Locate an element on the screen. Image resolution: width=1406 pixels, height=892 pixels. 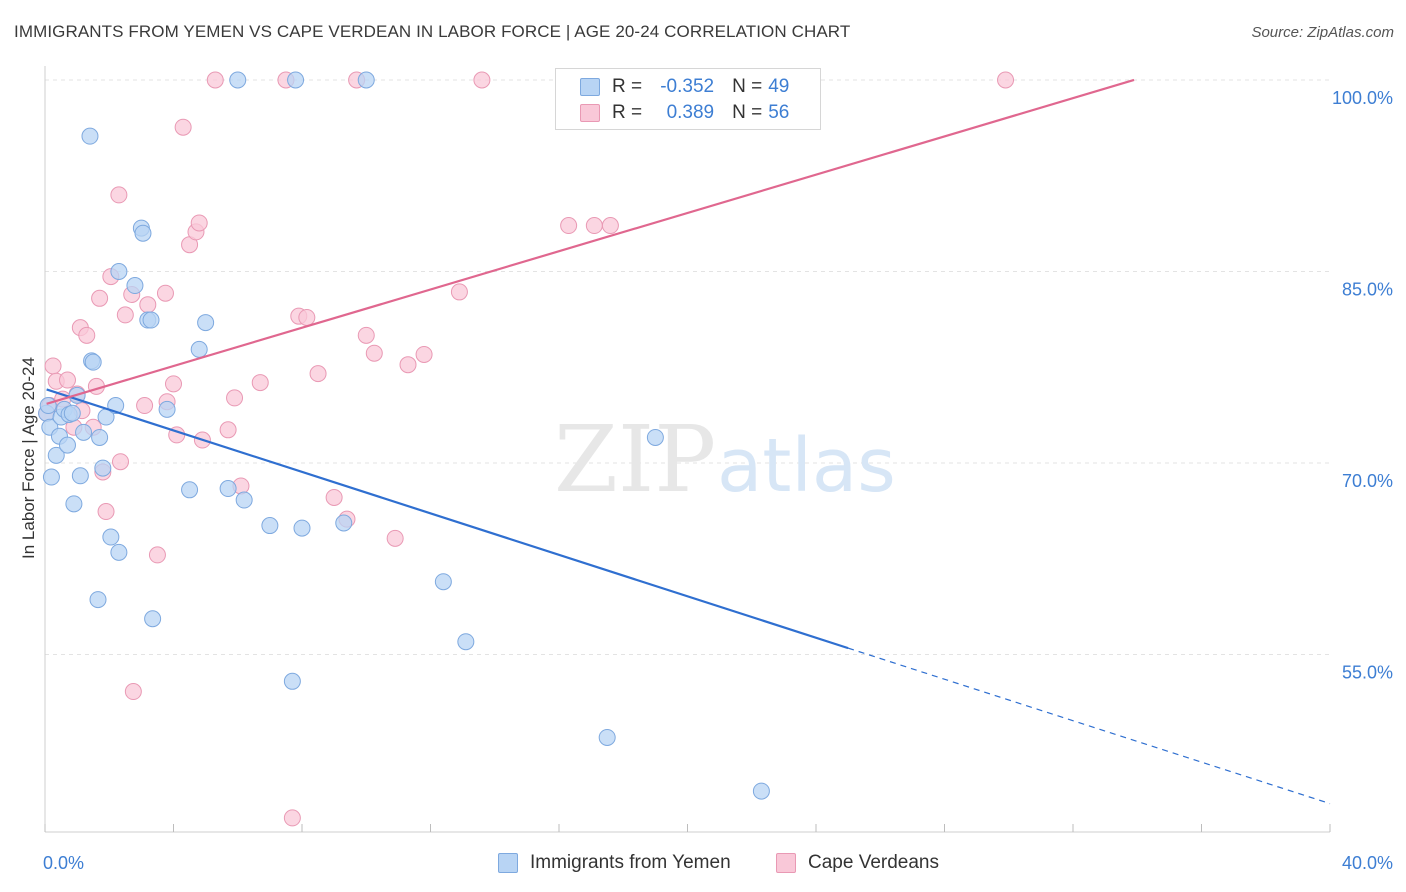
series-legend-yemen: Immigrants from Yemen is located at coordinates (614, 863).